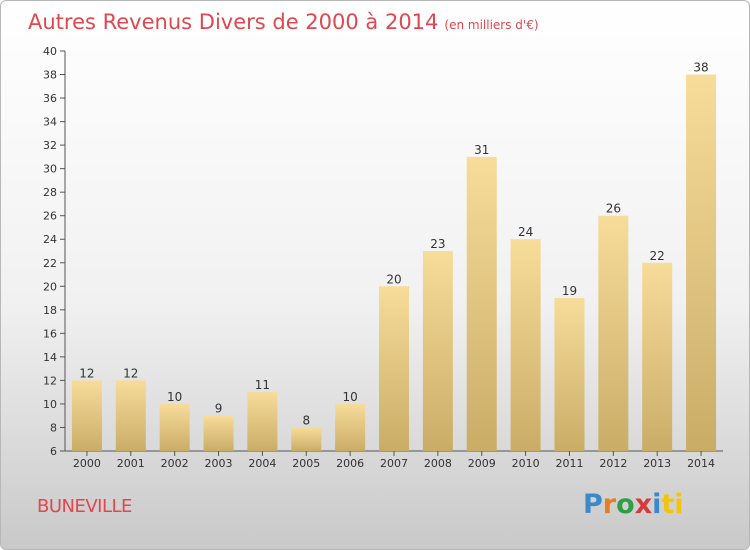 The height and width of the screenshot is (550, 750). What do you see at coordinates (525, 232) in the screenshot?
I see `value-label: 24` at bounding box center [525, 232].